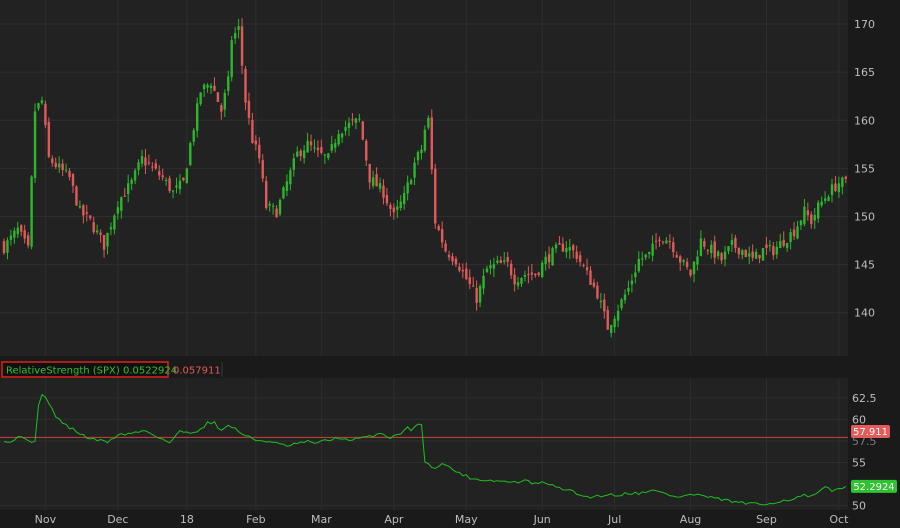 The width and height of the screenshot is (900, 528). I want to click on x-tick-label: Nov, so click(46, 519).